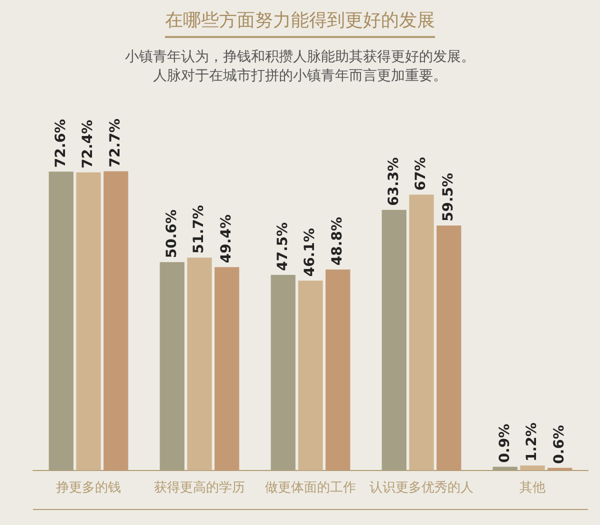  What do you see at coordinates (394, 181) in the screenshot?
I see `data-label: 63.3%` at bounding box center [394, 181].